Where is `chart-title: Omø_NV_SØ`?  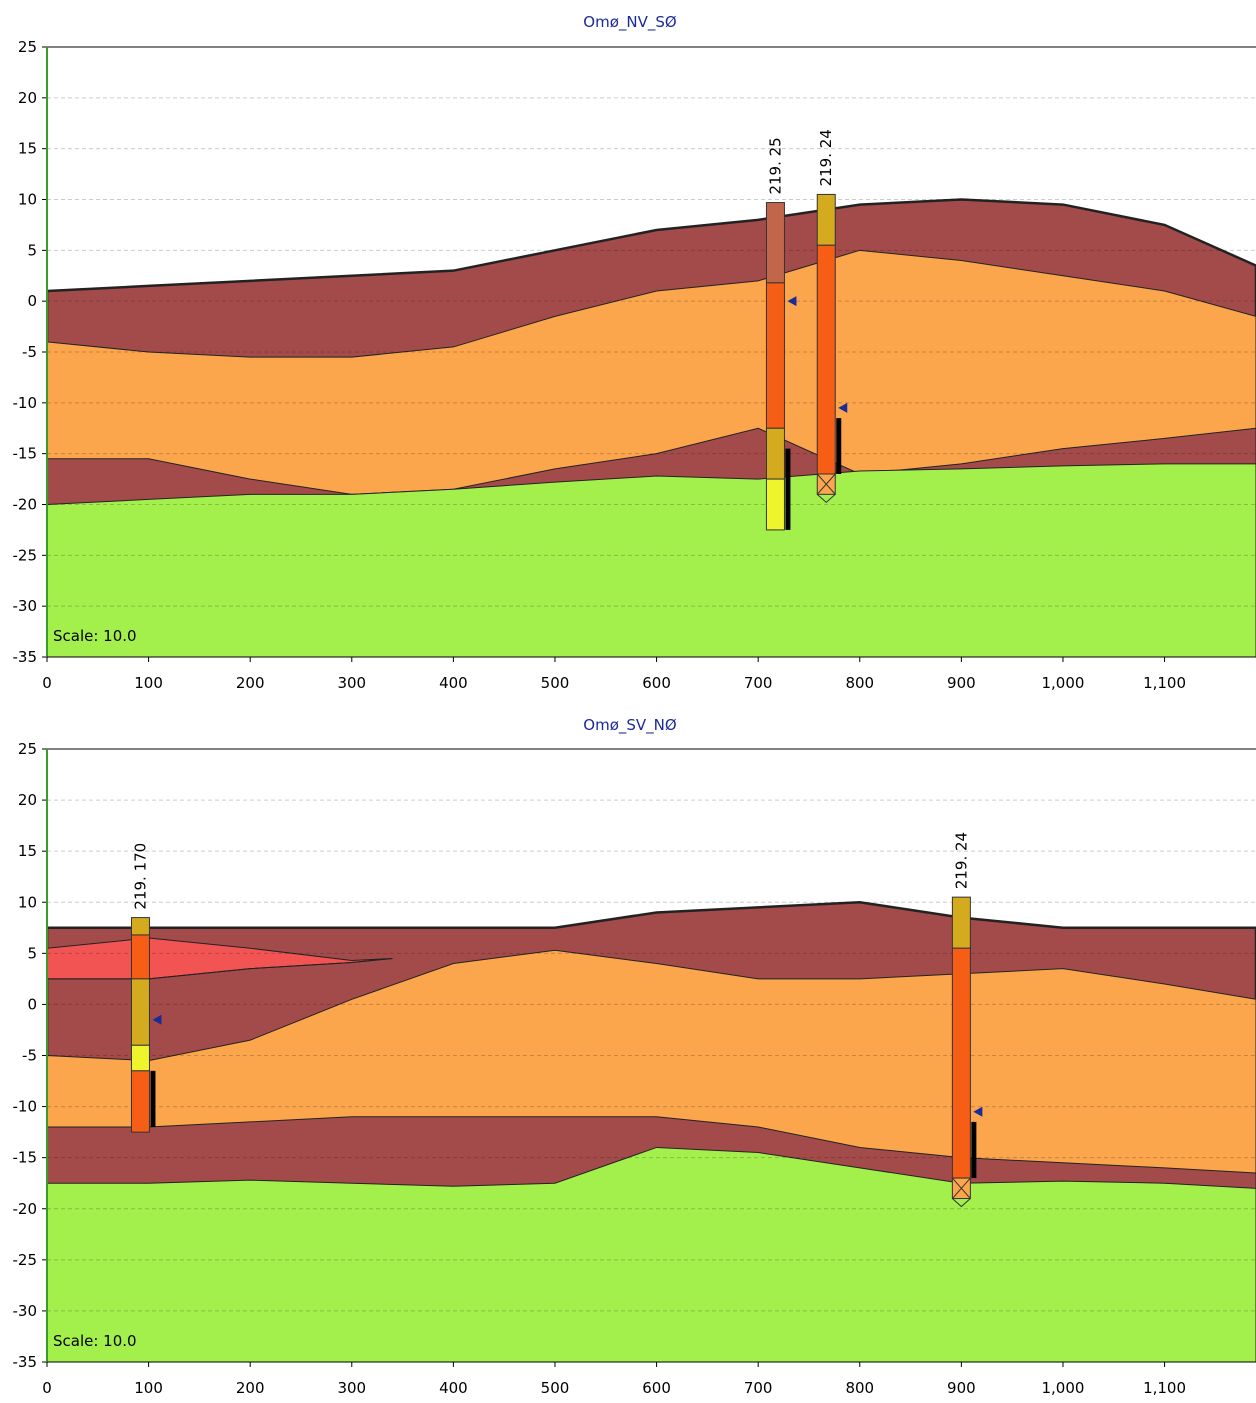 chart-title: Omø_NV_SØ is located at coordinates (630, 22).